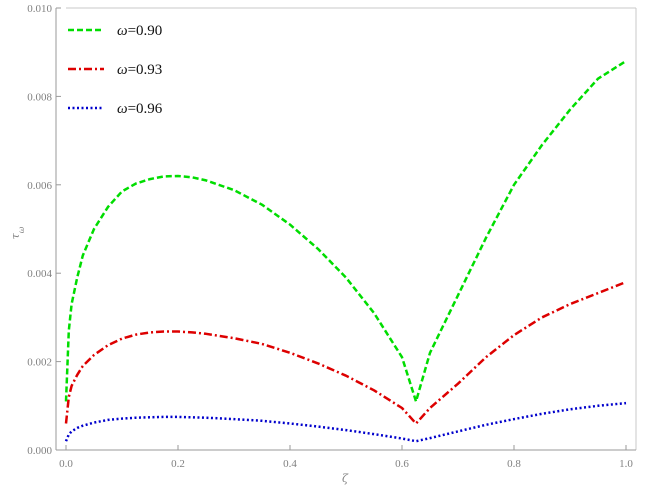 The height and width of the screenshot is (491, 654). I want to click on y-tick-label: 0.008, so click(39, 97).